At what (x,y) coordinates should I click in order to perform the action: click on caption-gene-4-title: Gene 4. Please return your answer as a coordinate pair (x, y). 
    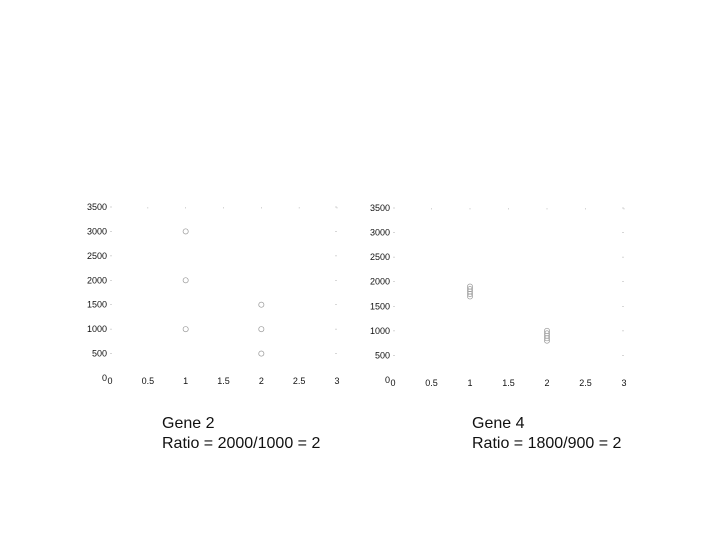
    Looking at the image, I should click on (498, 423).